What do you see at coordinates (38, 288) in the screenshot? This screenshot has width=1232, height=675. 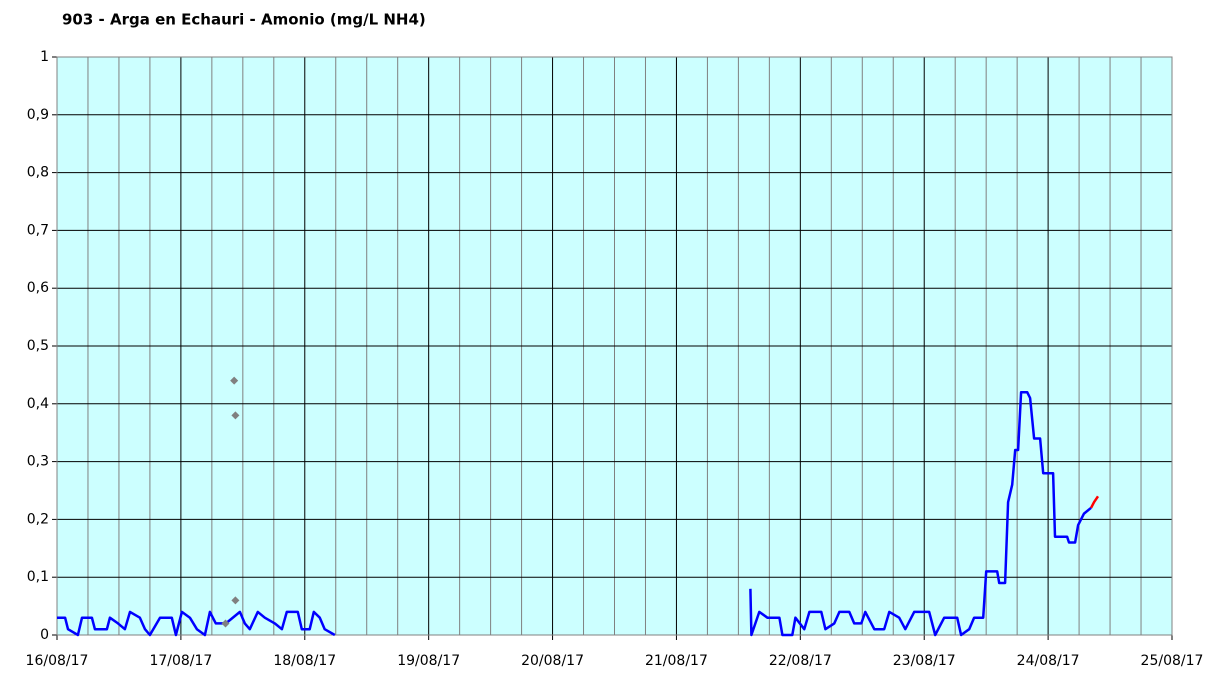 I see `y-tick-label: 0,6` at bounding box center [38, 288].